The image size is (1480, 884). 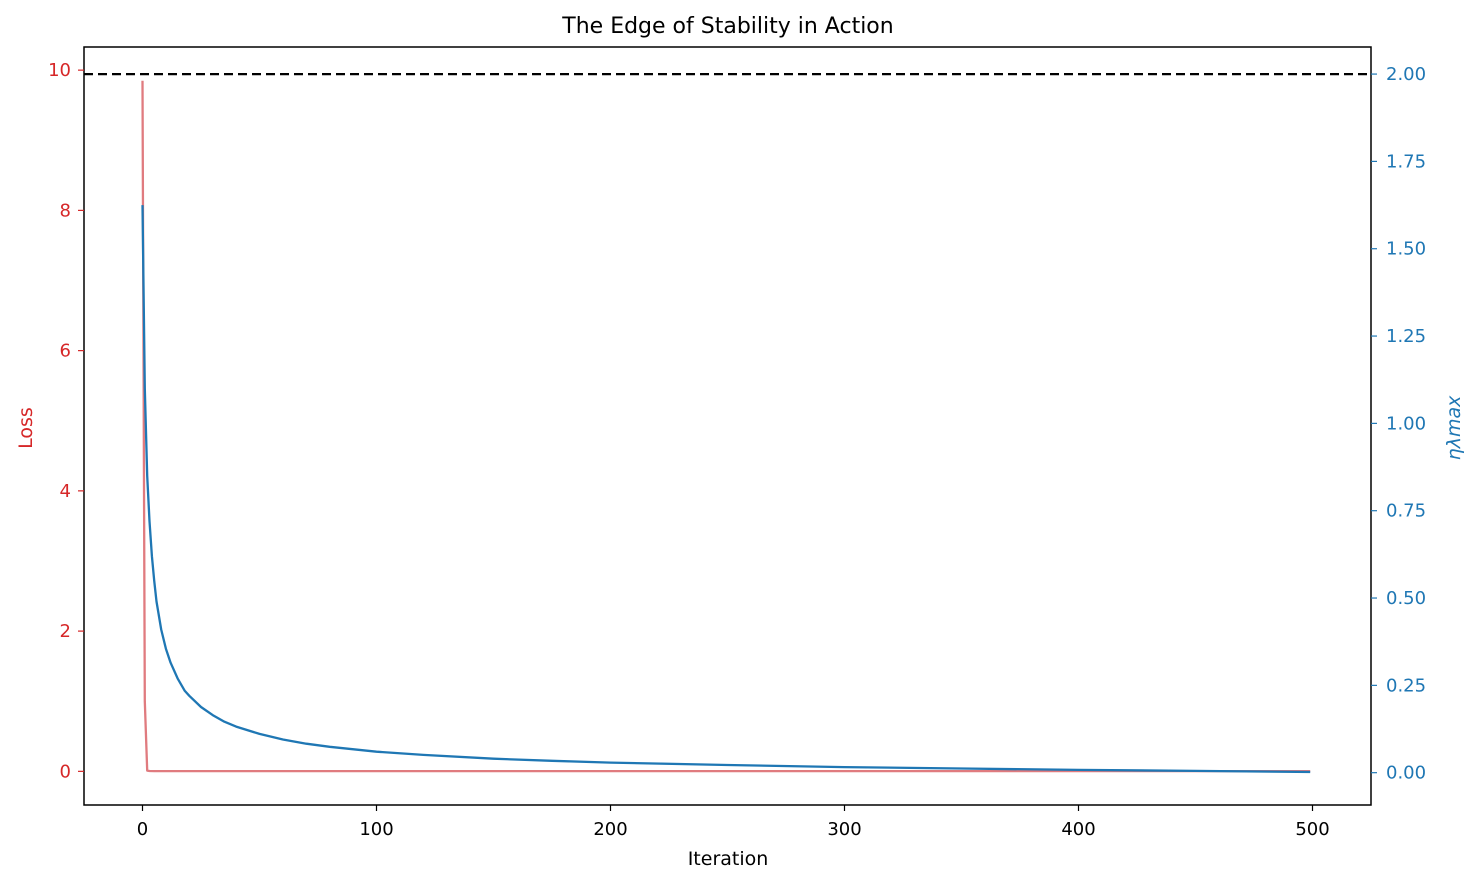 I want to click on chart-title: The Edge of Stability in Action, so click(x=727, y=26).